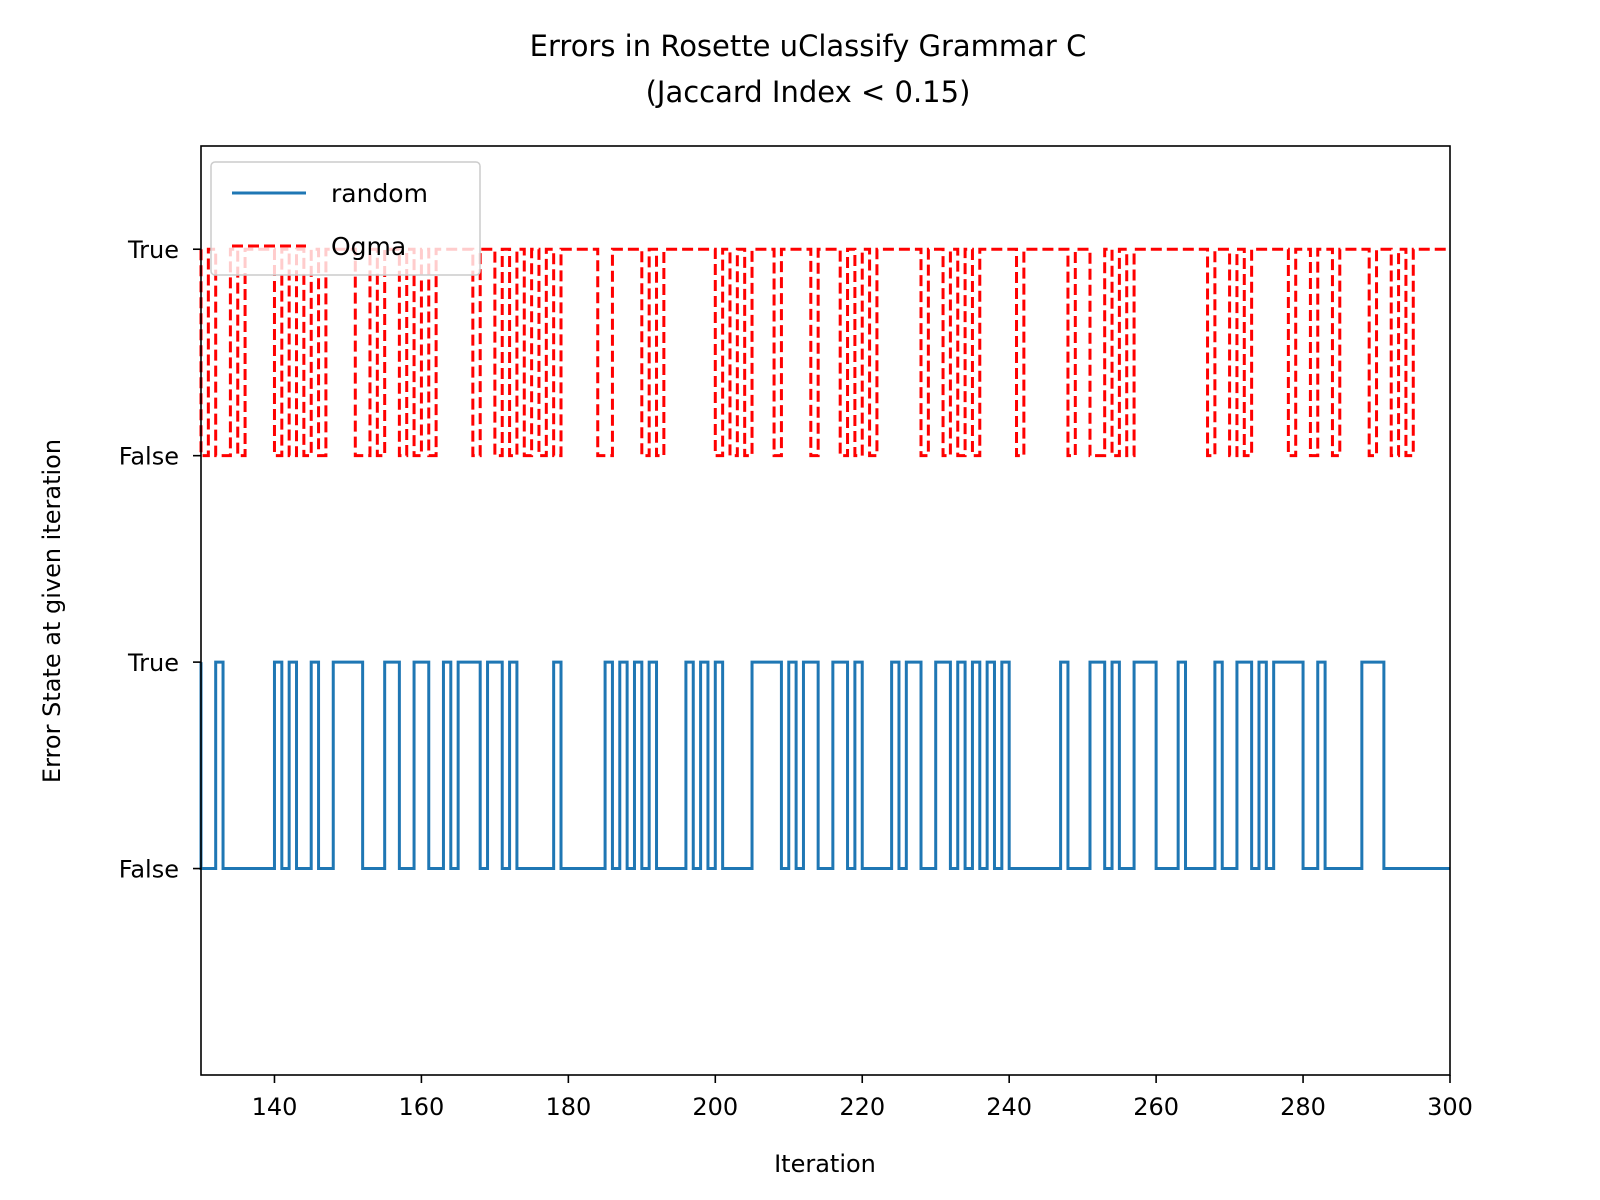 Image resolution: width=1600 pixels, height=1200 pixels. I want to click on x-tick-label: 300, so click(1450, 1107).